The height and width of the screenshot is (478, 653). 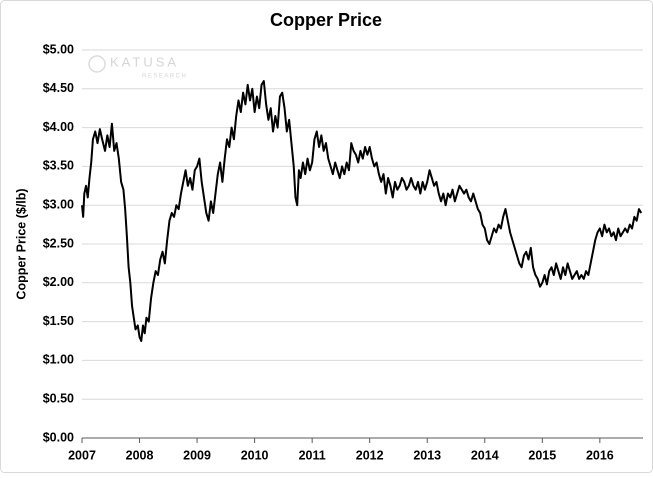 What do you see at coordinates (600, 455) in the screenshot?
I see `x-tick-label: 2016` at bounding box center [600, 455].